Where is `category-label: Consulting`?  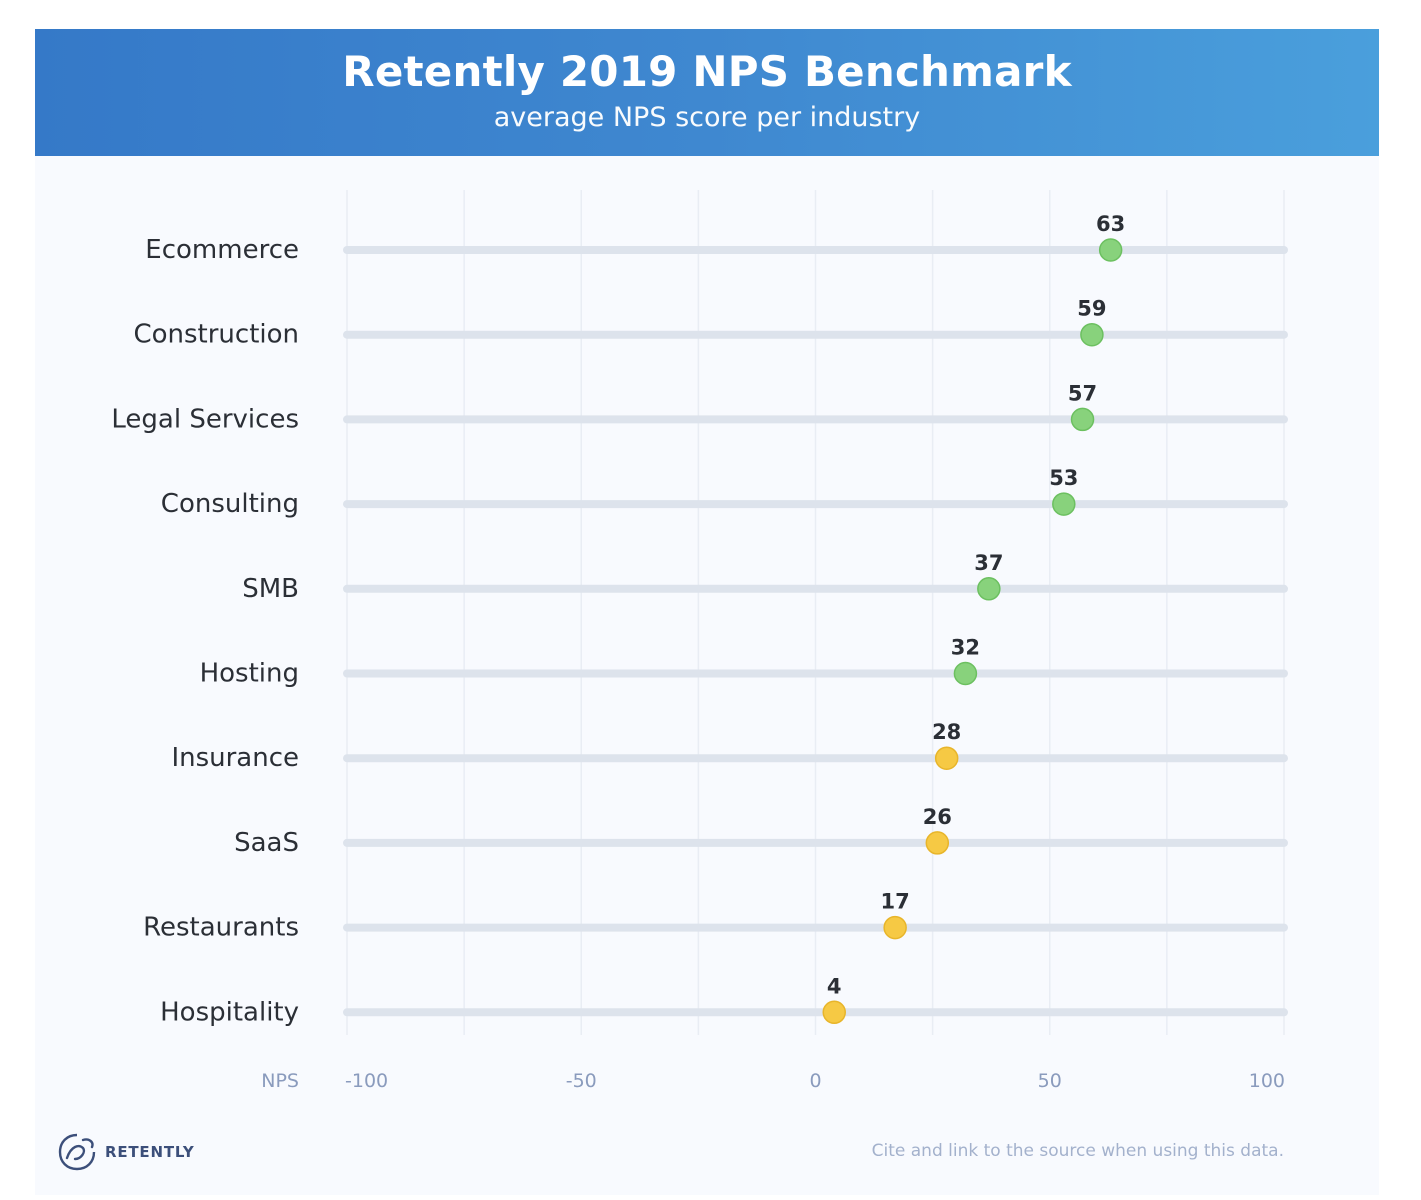 category-label: Consulting is located at coordinates (230, 504).